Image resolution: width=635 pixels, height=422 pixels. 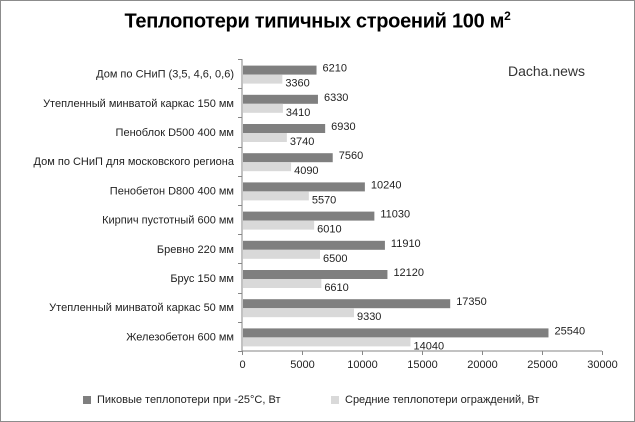 What do you see at coordinates (482, 365) in the screenshot?
I see `x-tick-label: 20000` at bounding box center [482, 365].